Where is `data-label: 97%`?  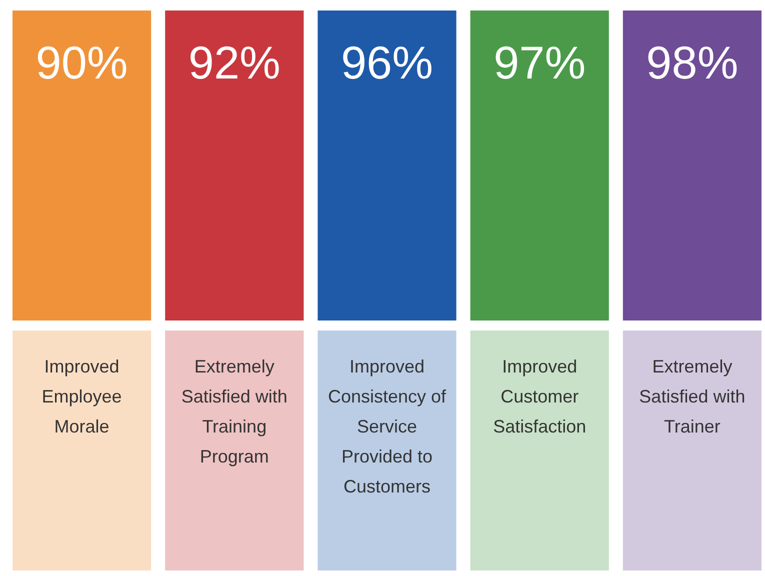
data-label: 97% is located at coordinates (540, 62).